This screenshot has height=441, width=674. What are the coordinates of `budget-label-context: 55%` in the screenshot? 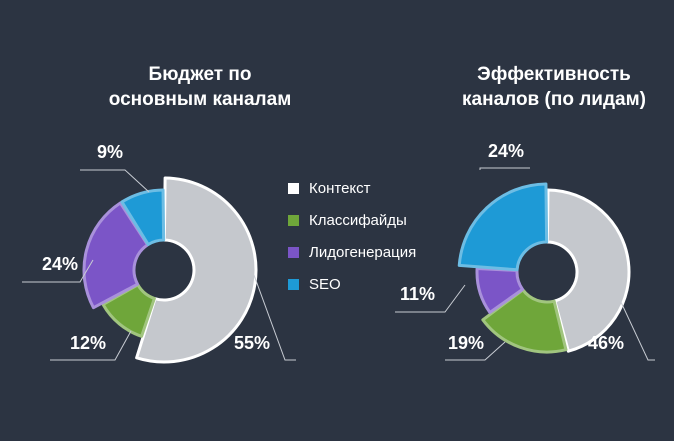 It's located at (252, 343).